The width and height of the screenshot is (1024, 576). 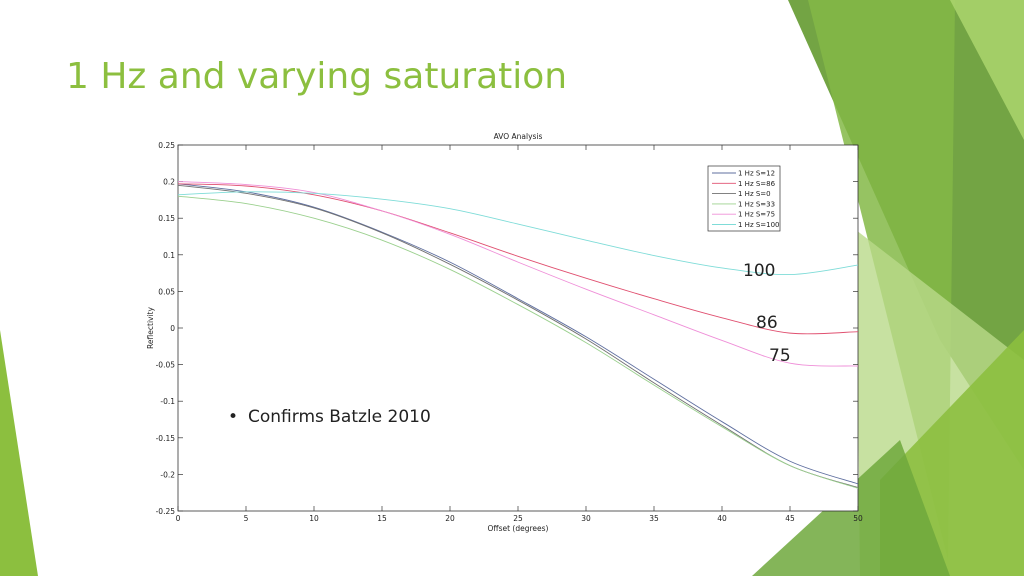 I want to click on y-tick-label: -0.2, so click(x=167, y=474).